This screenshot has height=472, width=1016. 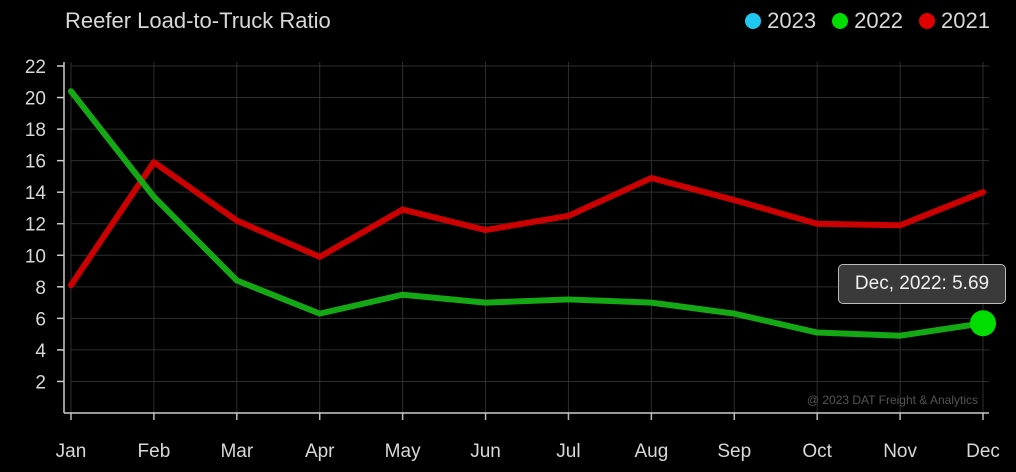 What do you see at coordinates (36, 193) in the screenshot?
I see `y-tick-label-14: 14` at bounding box center [36, 193].